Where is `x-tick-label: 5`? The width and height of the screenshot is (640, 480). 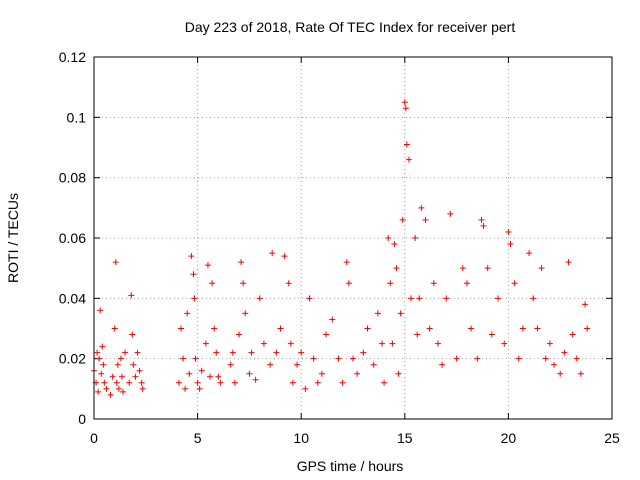 x-tick-label: 5 is located at coordinates (198, 438).